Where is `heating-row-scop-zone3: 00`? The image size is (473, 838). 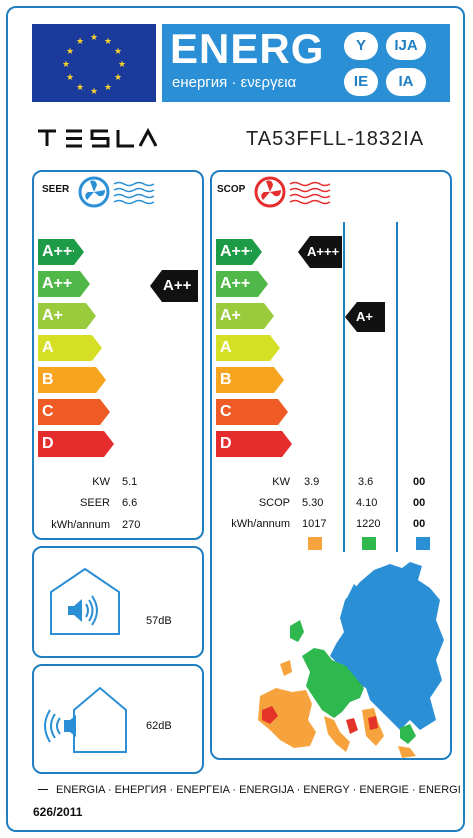 heating-row-scop-zone3: 00 is located at coordinates (419, 503).